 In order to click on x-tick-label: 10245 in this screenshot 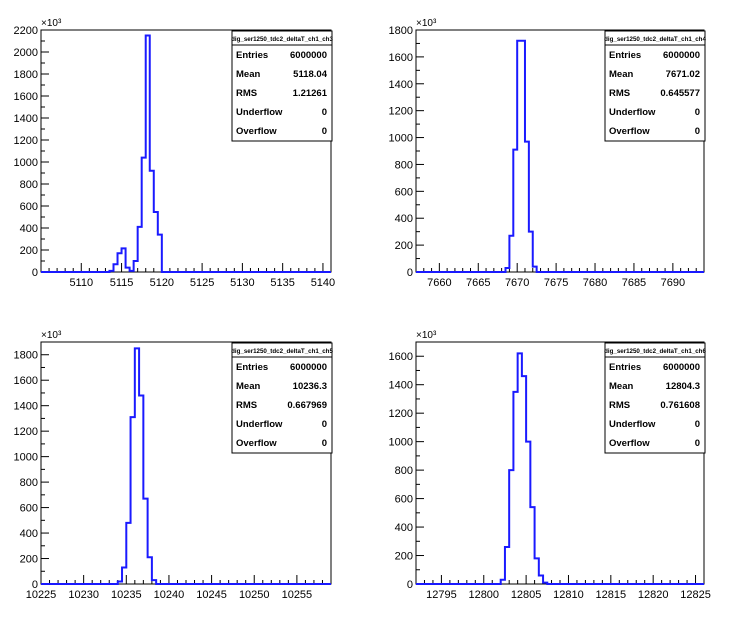, I will do `click(211, 595)`.